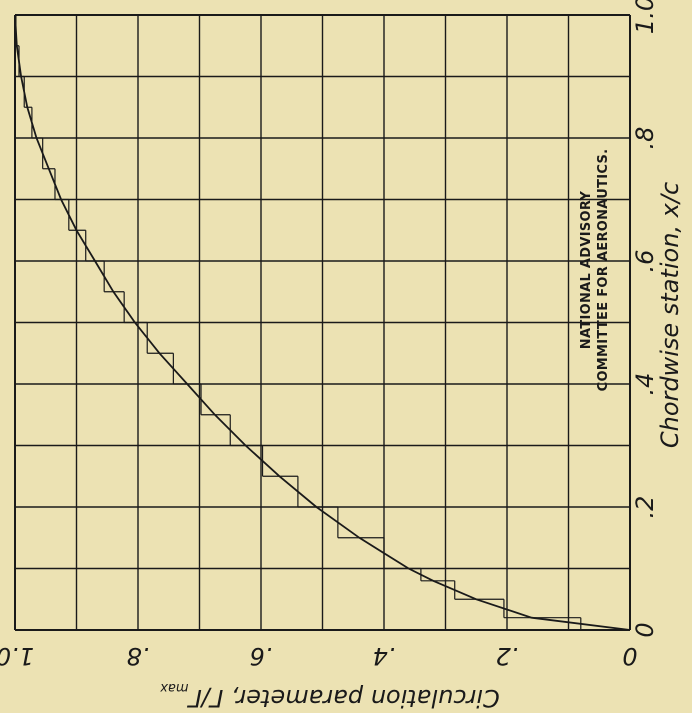 The image size is (692, 713). What do you see at coordinates (261, 656) in the screenshot?
I see `y-tick-label: .6` at bounding box center [261, 656].